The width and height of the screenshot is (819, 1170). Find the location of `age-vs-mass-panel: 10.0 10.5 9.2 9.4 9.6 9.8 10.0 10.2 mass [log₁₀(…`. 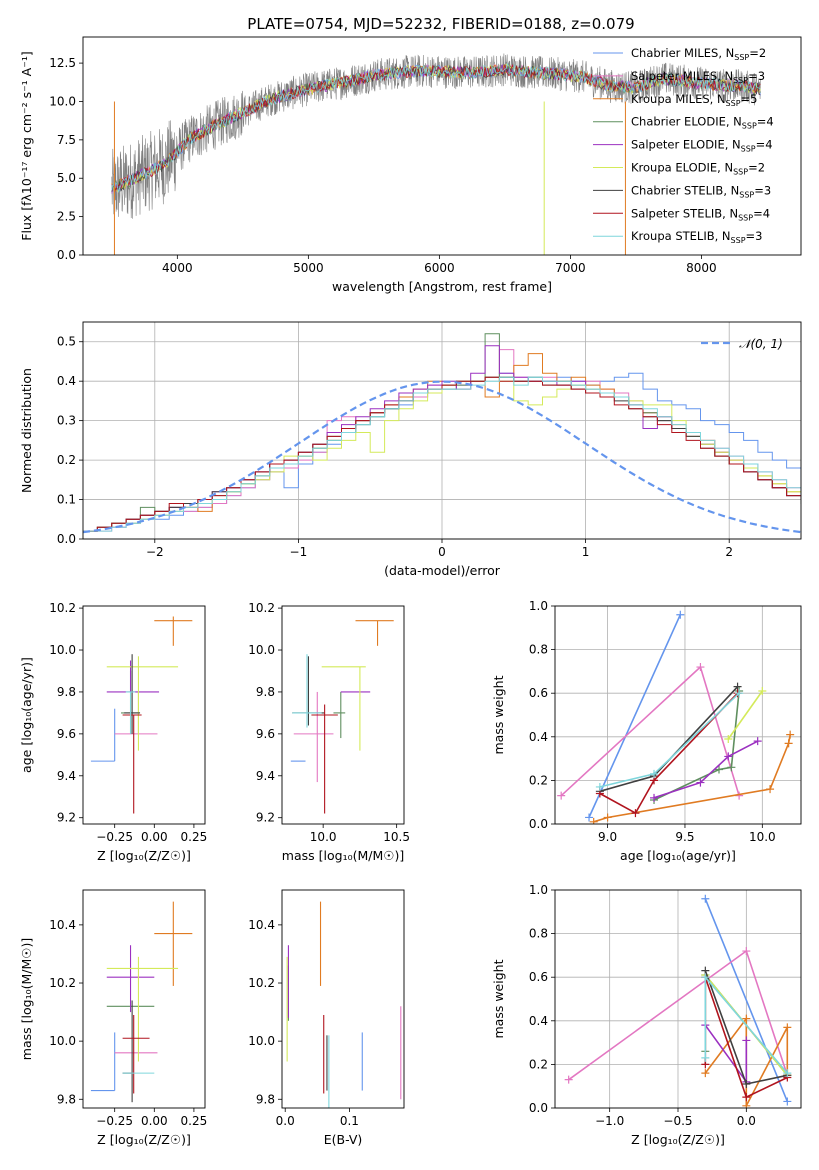

age-vs-mass-panel: 10.0 10.5 9.2 9.4 9.6 9.8 10.0 10.2 mass [log₁₀(… is located at coordinates (329, 732).